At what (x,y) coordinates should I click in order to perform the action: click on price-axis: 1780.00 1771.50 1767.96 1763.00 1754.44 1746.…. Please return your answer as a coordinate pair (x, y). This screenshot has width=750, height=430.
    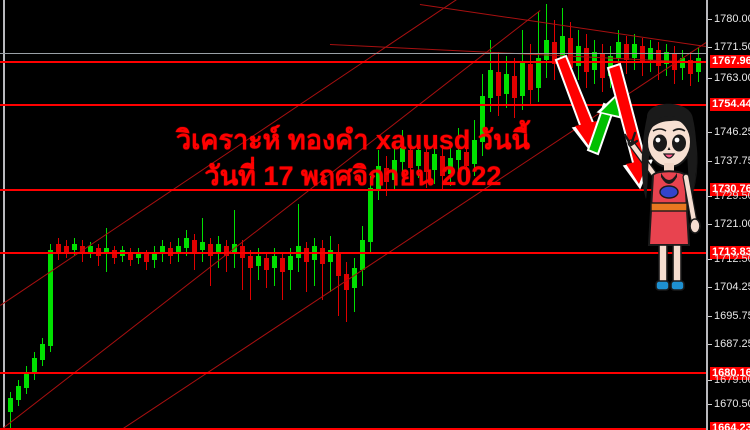
    Looking at the image, I should click on (728, 215).